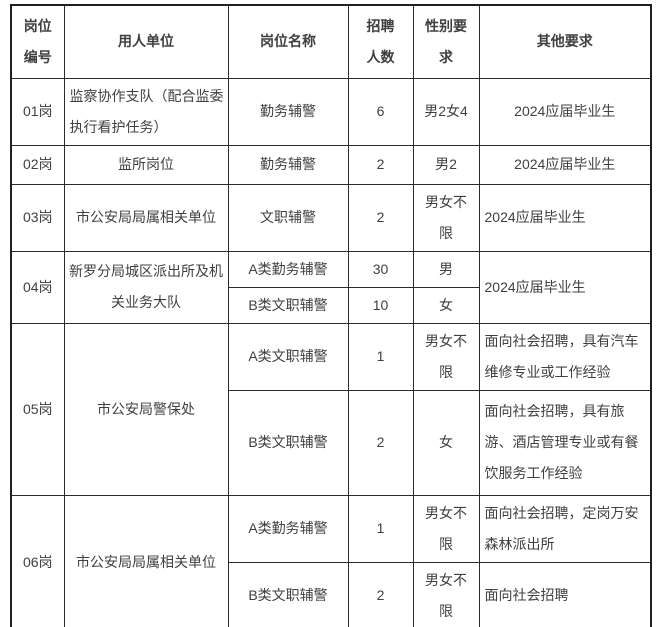 Image resolution: width=662 pixels, height=627 pixels. What do you see at coordinates (380, 594) in the screenshot?
I see `cell-r06b-count: 2` at bounding box center [380, 594].